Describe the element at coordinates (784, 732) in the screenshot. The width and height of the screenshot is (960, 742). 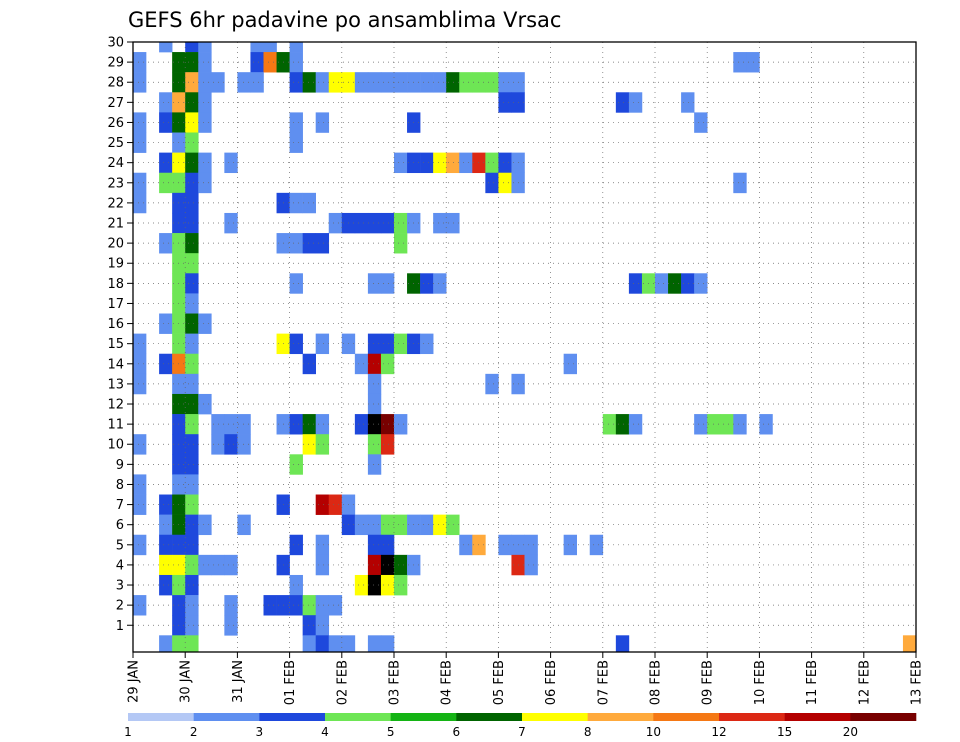
I see `colorbar-label: 15` at that location.